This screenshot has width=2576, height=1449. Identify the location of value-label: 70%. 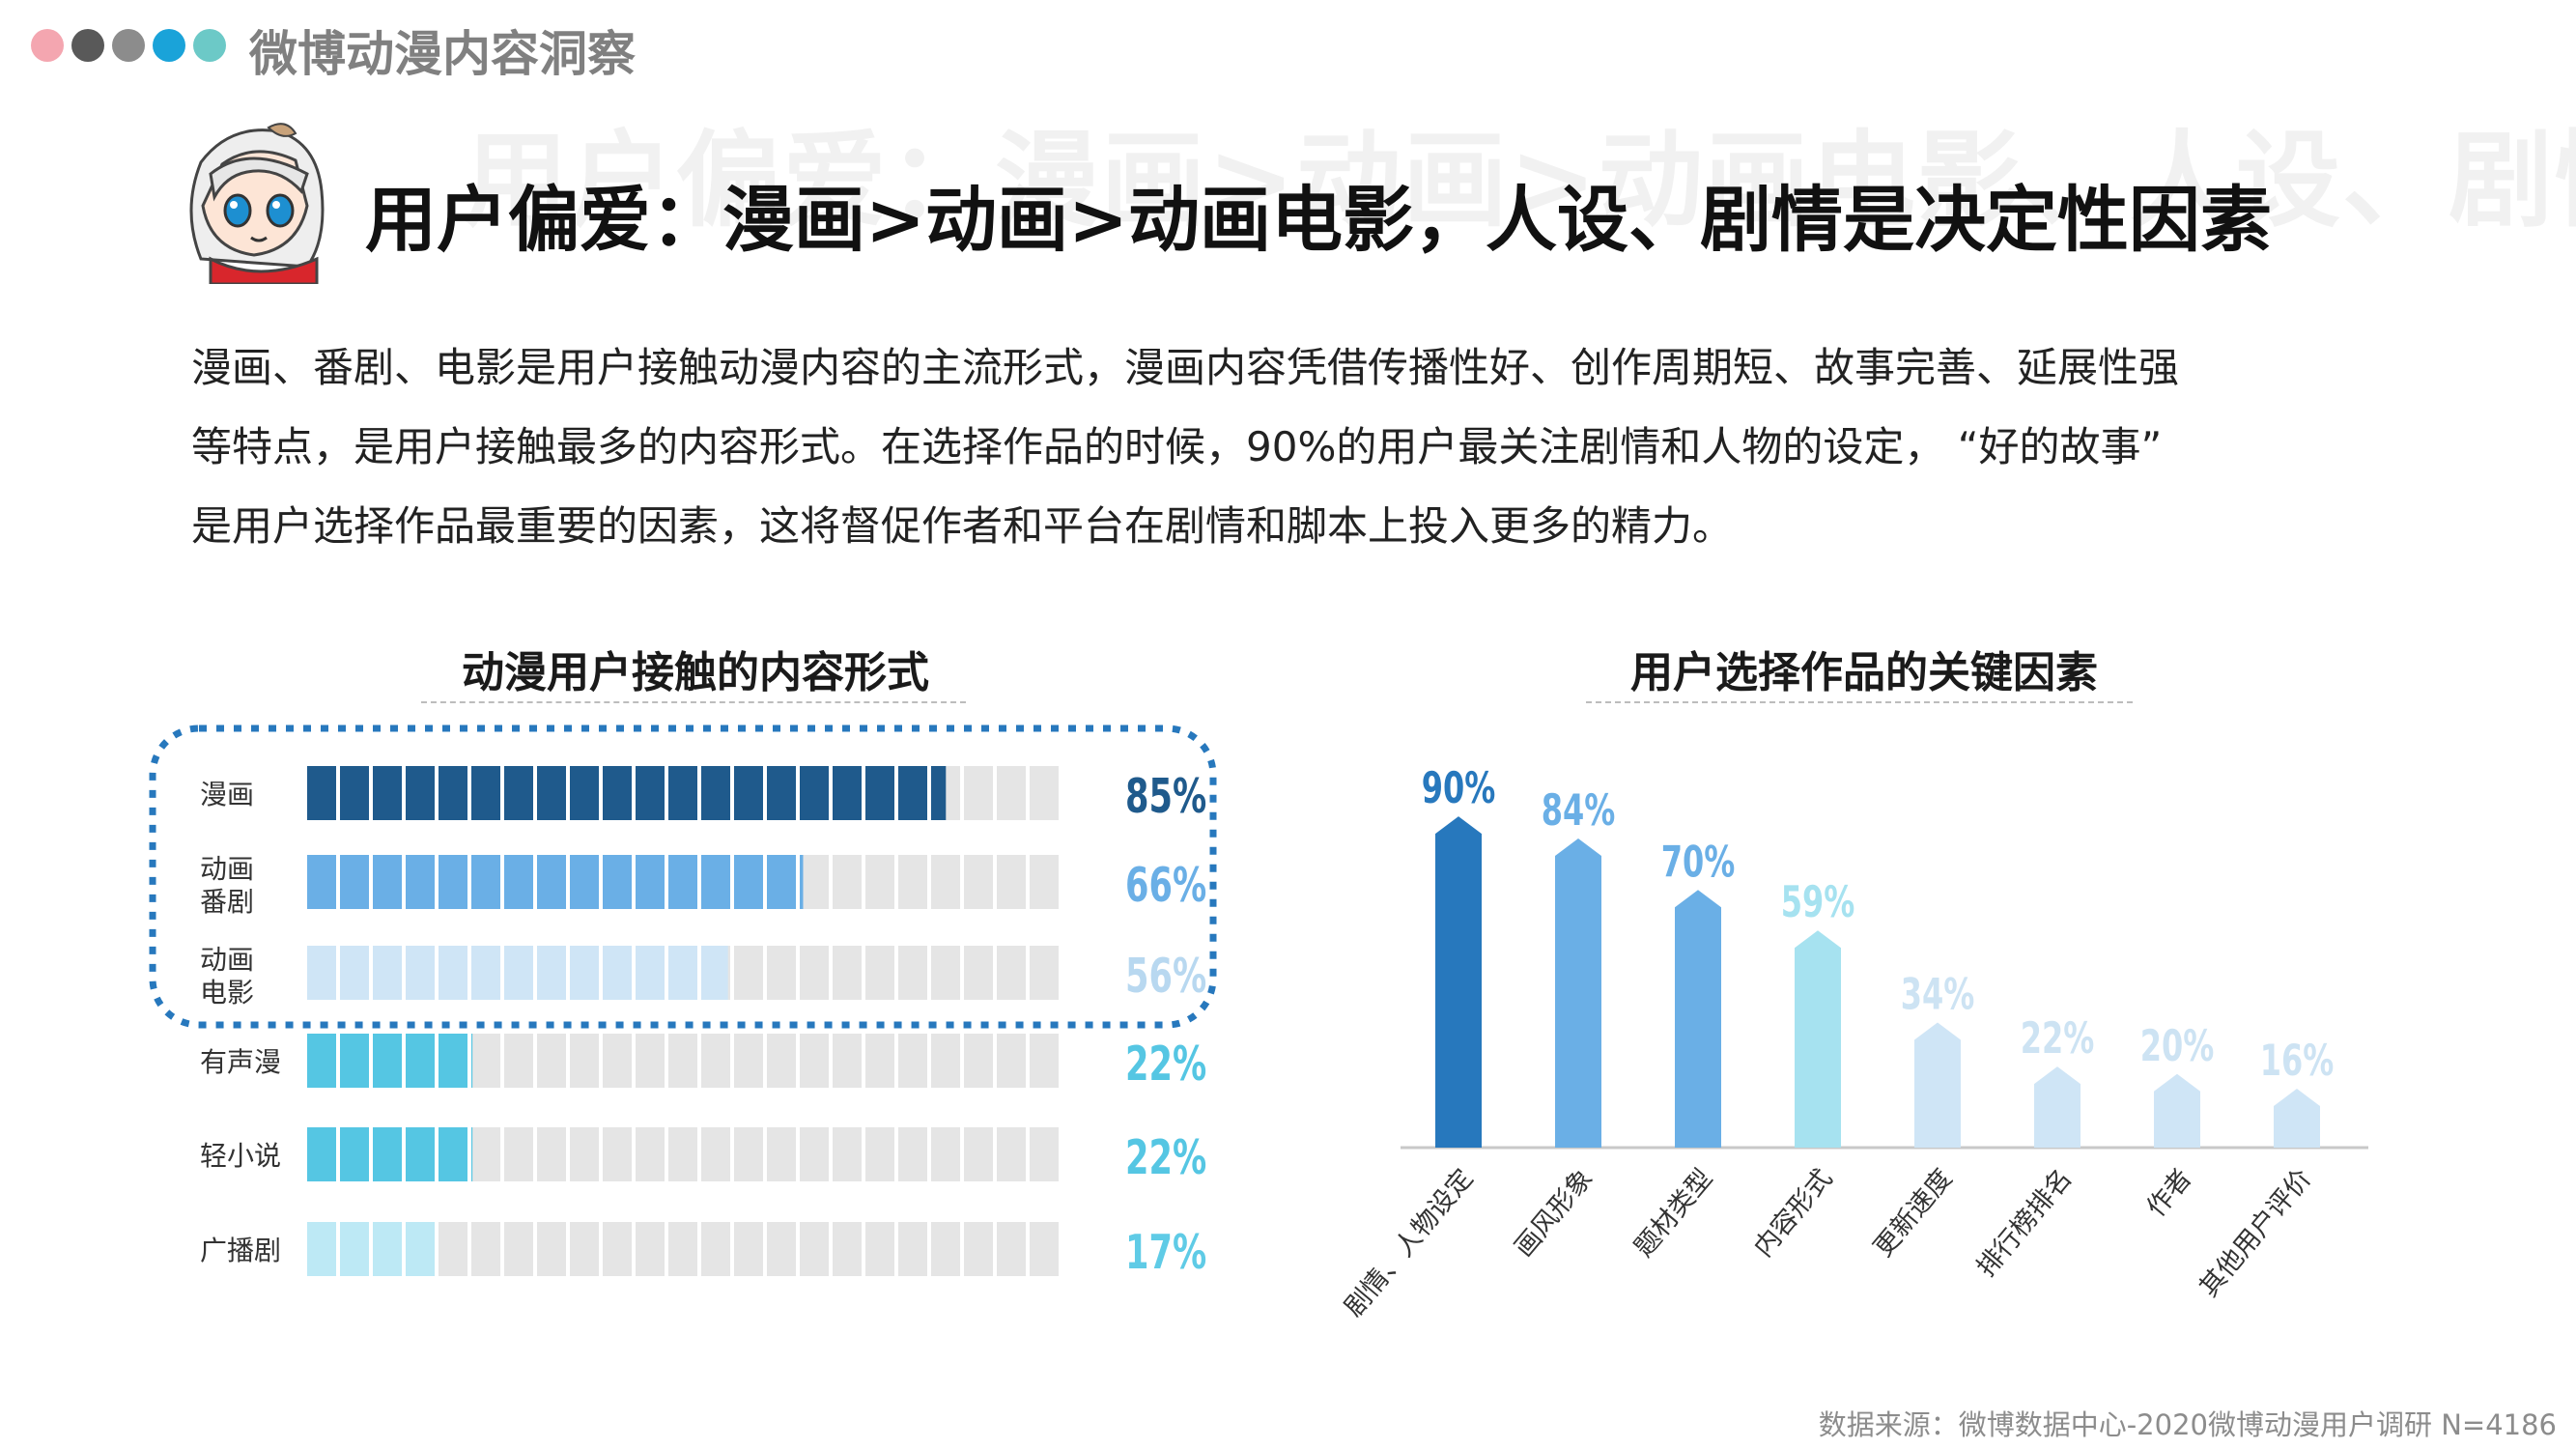
(1698, 863).